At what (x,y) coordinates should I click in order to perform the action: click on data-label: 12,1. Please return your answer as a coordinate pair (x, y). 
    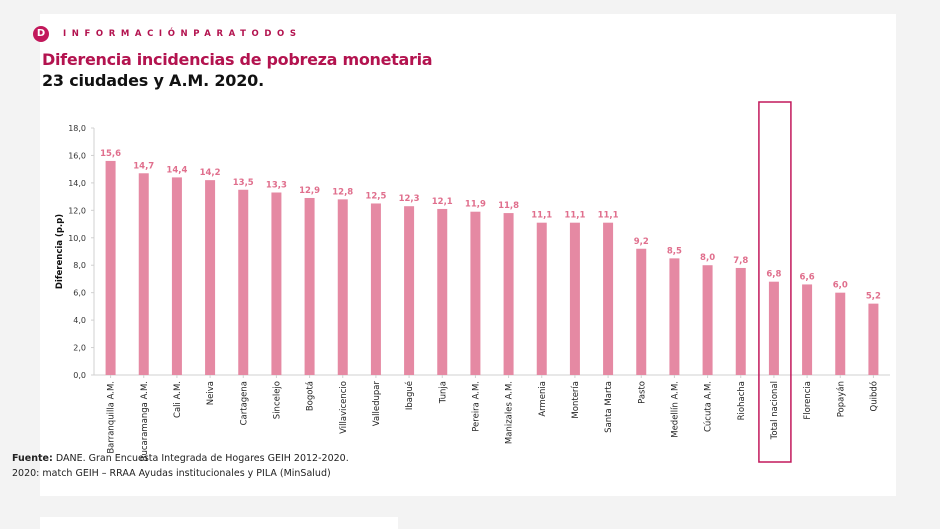
    Looking at the image, I should click on (442, 202).